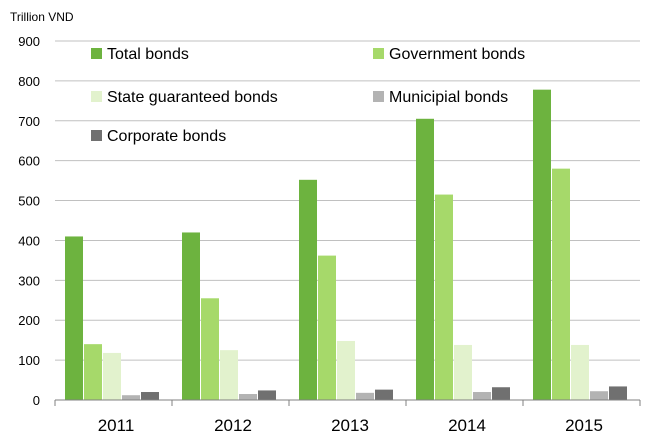 Image resolution: width=651 pixels, height=439 pixels. What do you see at coordinates (116, 425) in the screenshot?
I see `x-tick-label: 2011` at bounding box center [116, 425].